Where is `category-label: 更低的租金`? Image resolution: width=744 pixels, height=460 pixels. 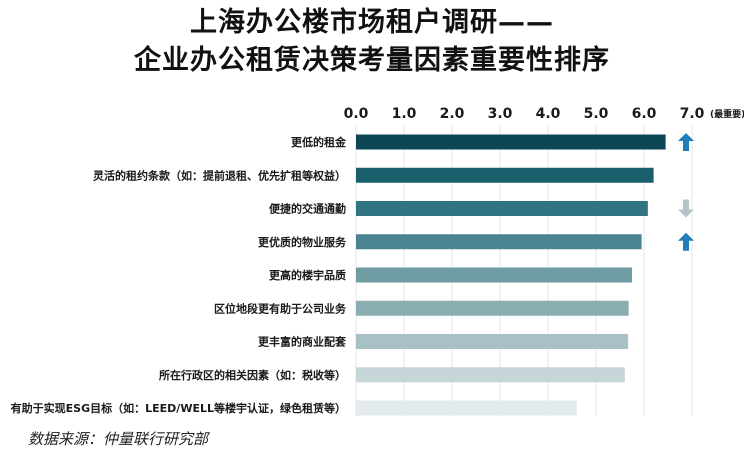
category-label: 更低的租金 is located at coordinates (319, 142).